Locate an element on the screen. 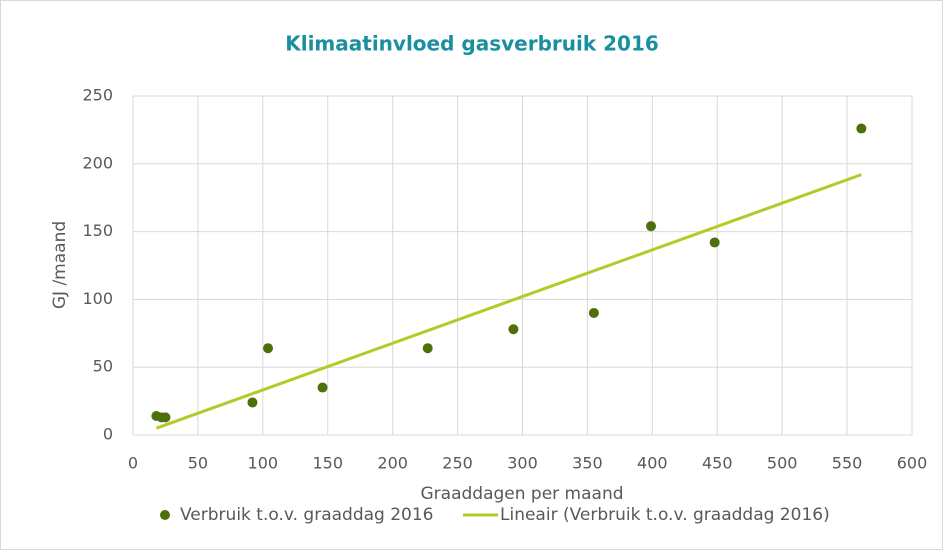  x-tick-label: 150 is located at coordinates (327, 463).